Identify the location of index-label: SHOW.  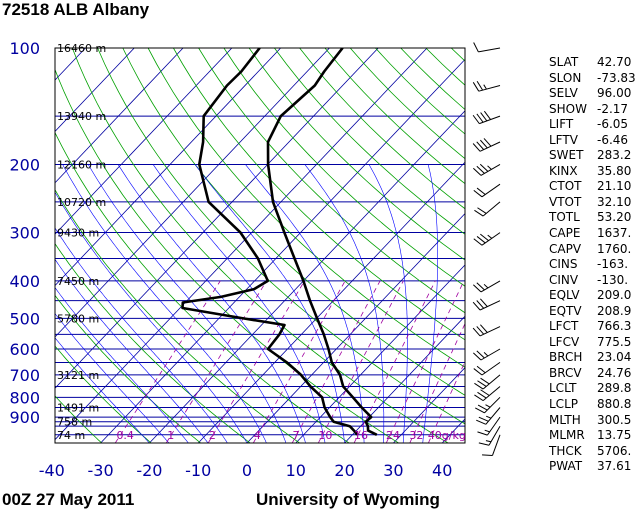
(568, 108).